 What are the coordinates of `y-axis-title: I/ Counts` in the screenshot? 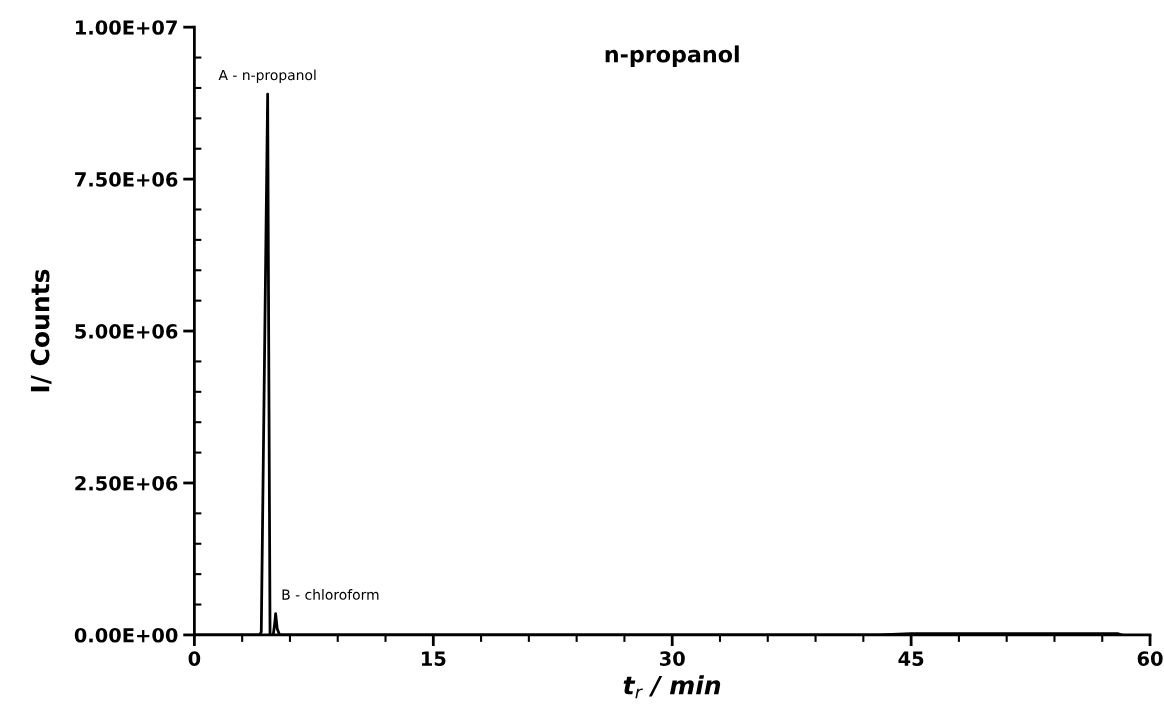 It's located at (41, 330).